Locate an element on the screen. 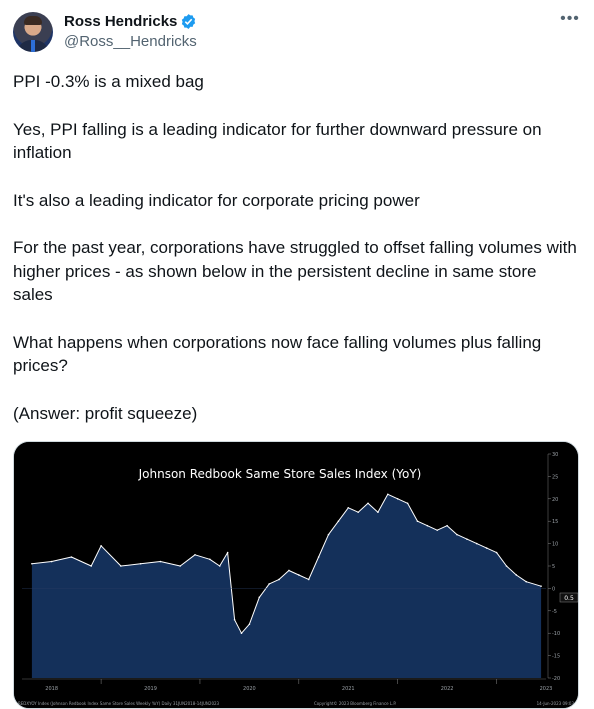 This screenshot has height=709, width=594. avatar-hair is located at coordinates (33, 20).